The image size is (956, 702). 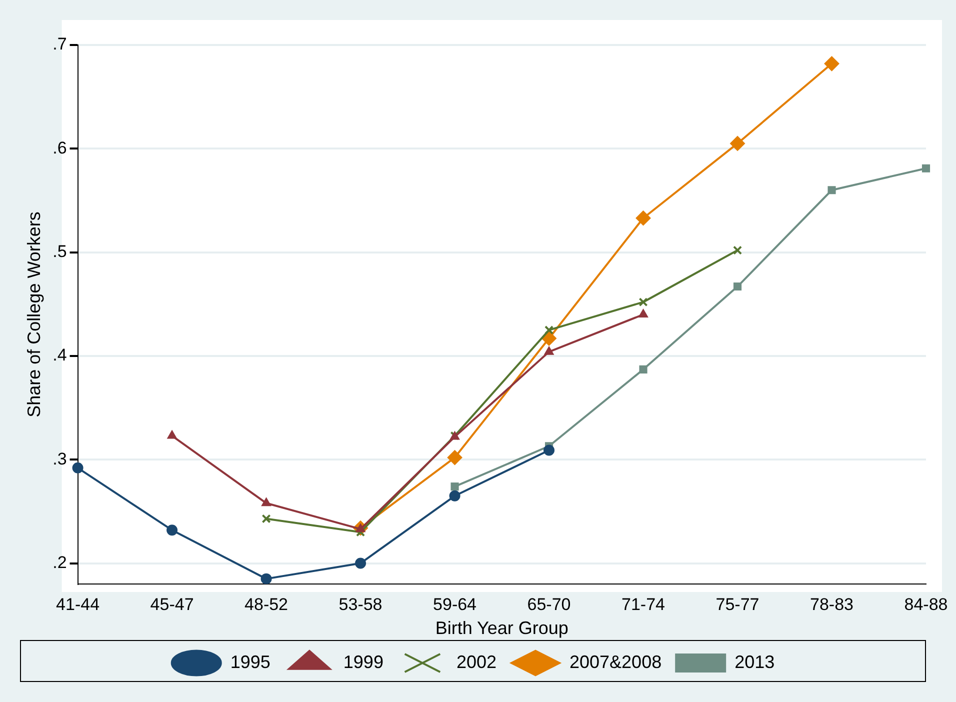 I want to click on y-axis-title: Share of College Workers, so click(x=34, y=315).